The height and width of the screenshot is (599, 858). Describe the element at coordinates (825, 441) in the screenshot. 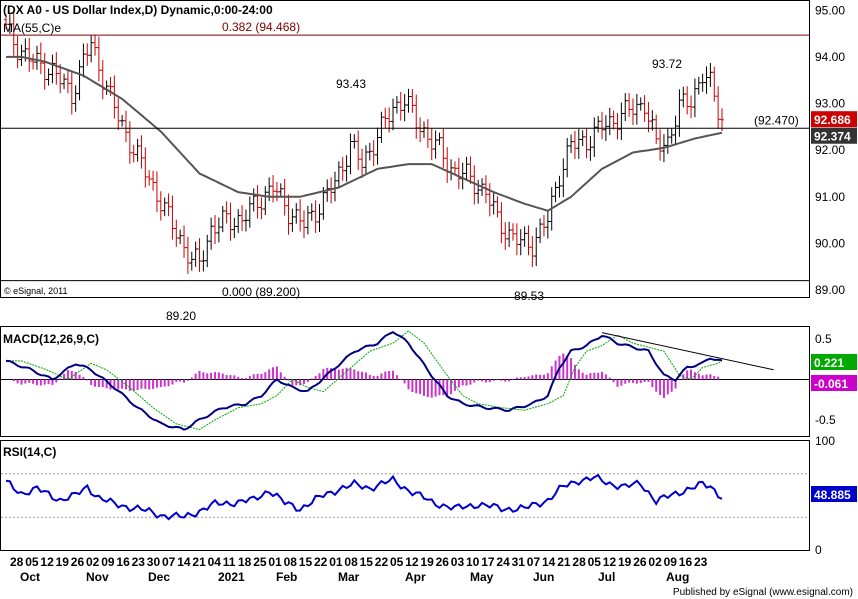

I see `rsi-tick-label: 100` at that location.